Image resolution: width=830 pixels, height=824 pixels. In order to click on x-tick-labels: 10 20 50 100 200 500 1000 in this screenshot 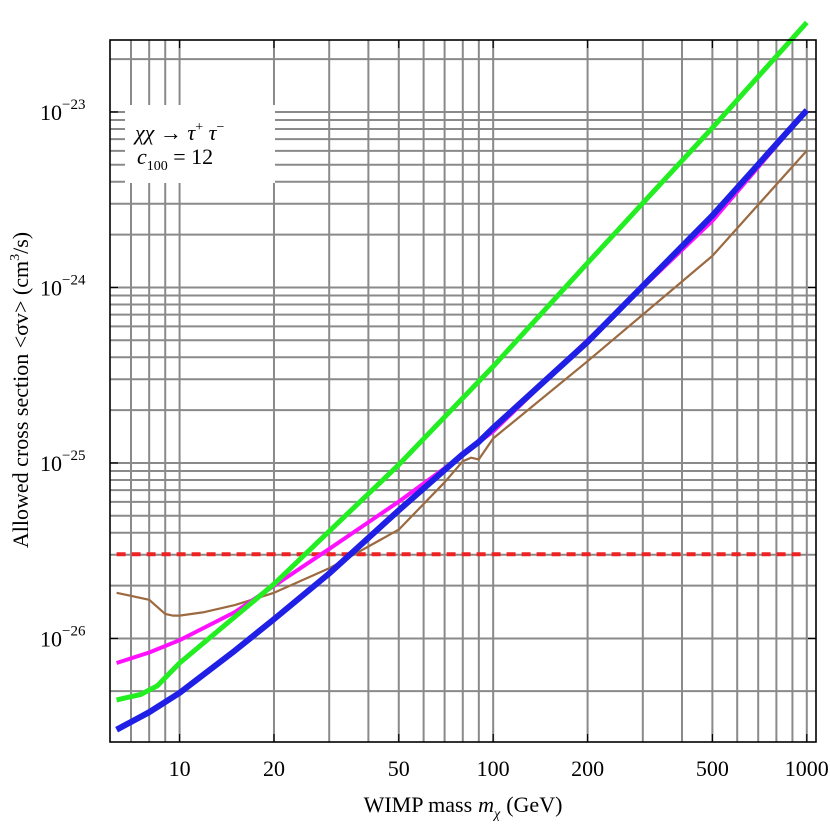, I will do `click(499, 768)`.